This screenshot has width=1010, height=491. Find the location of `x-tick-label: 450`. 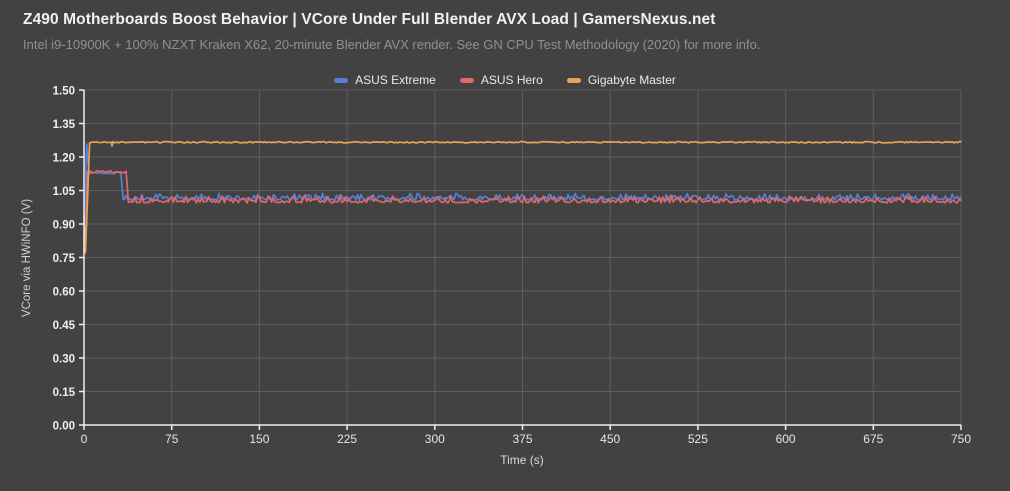

x-tick-label: 450 is located at coordinates (610, 439).